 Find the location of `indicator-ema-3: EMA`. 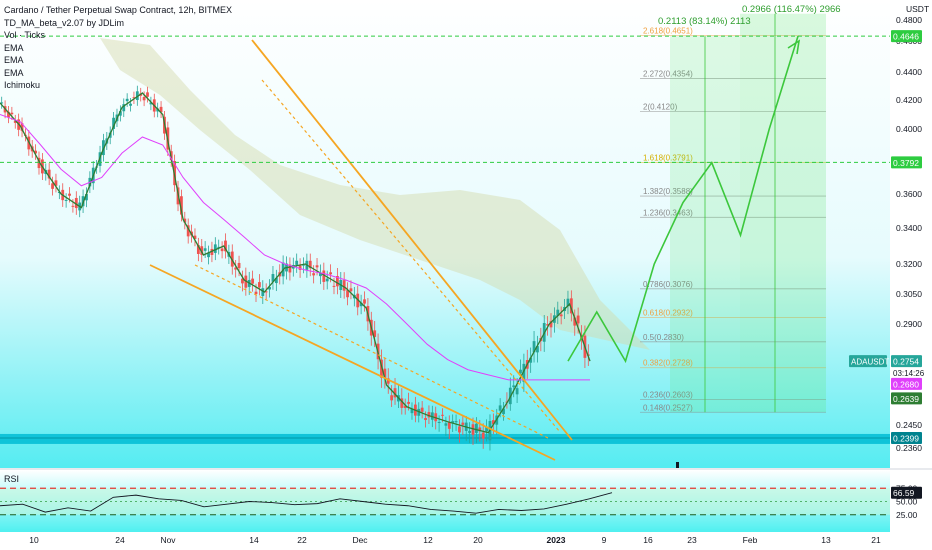

indicator-ema-3: EMA is located at coordinates (14, 72).